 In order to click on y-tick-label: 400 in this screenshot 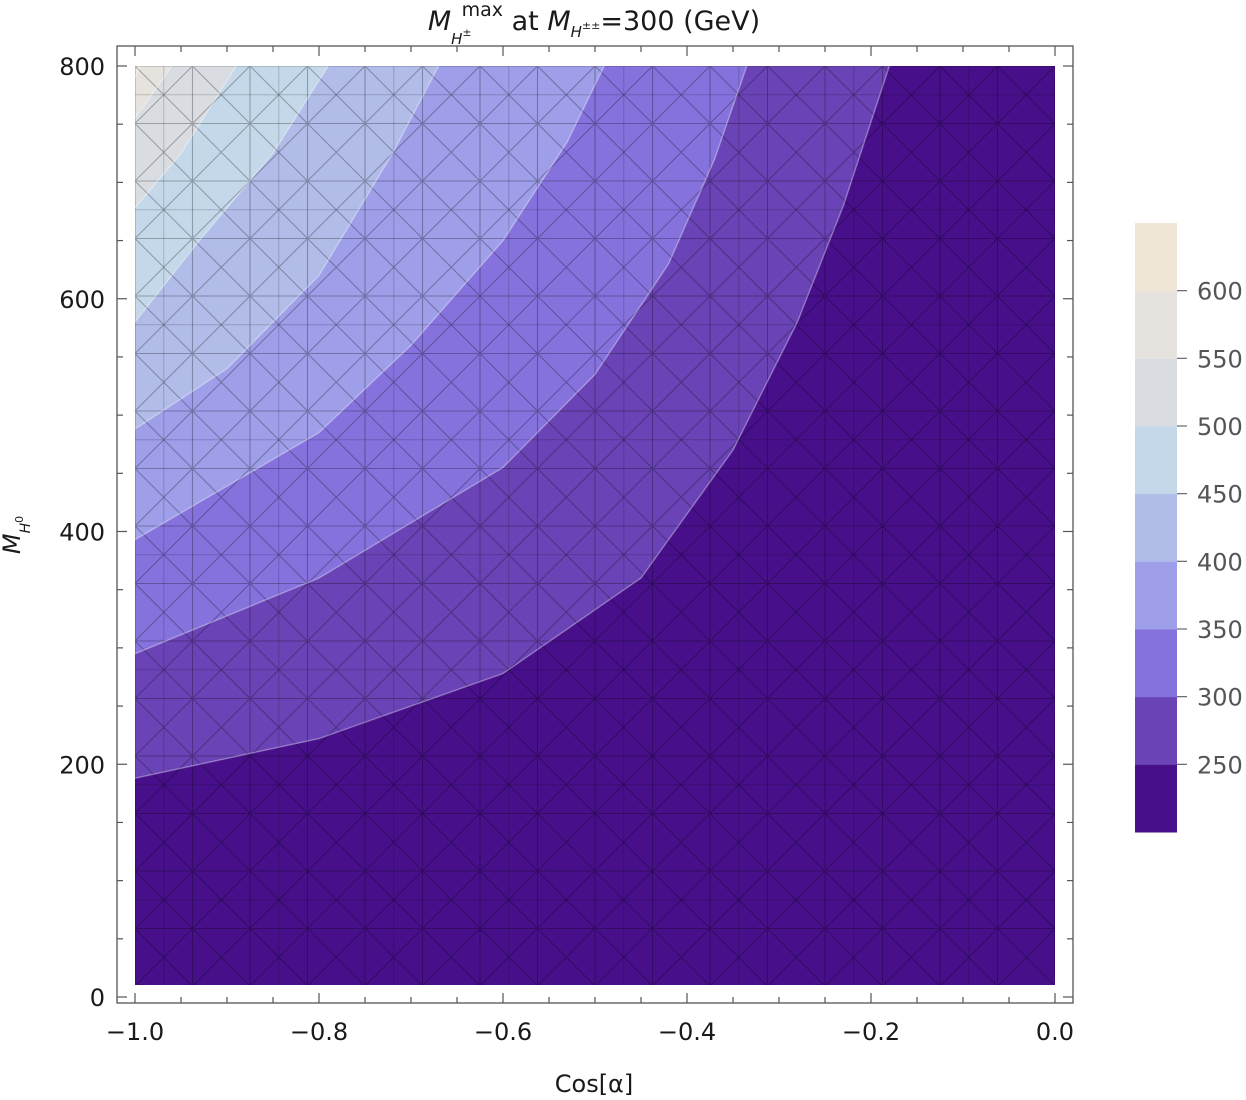, I will do `click(82, 533)`.